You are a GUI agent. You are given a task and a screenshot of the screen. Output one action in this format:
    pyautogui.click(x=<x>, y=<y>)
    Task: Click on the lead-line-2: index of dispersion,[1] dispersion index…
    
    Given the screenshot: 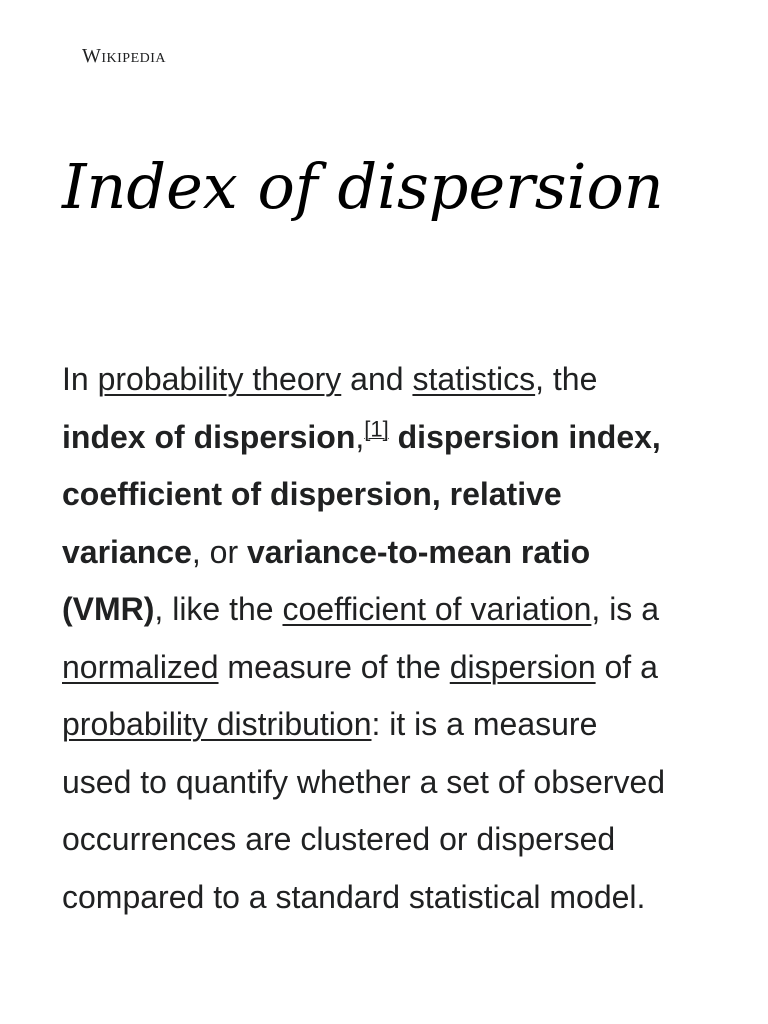 What is the action you would take?
    pyautogui.click(x=392, y=438)
    